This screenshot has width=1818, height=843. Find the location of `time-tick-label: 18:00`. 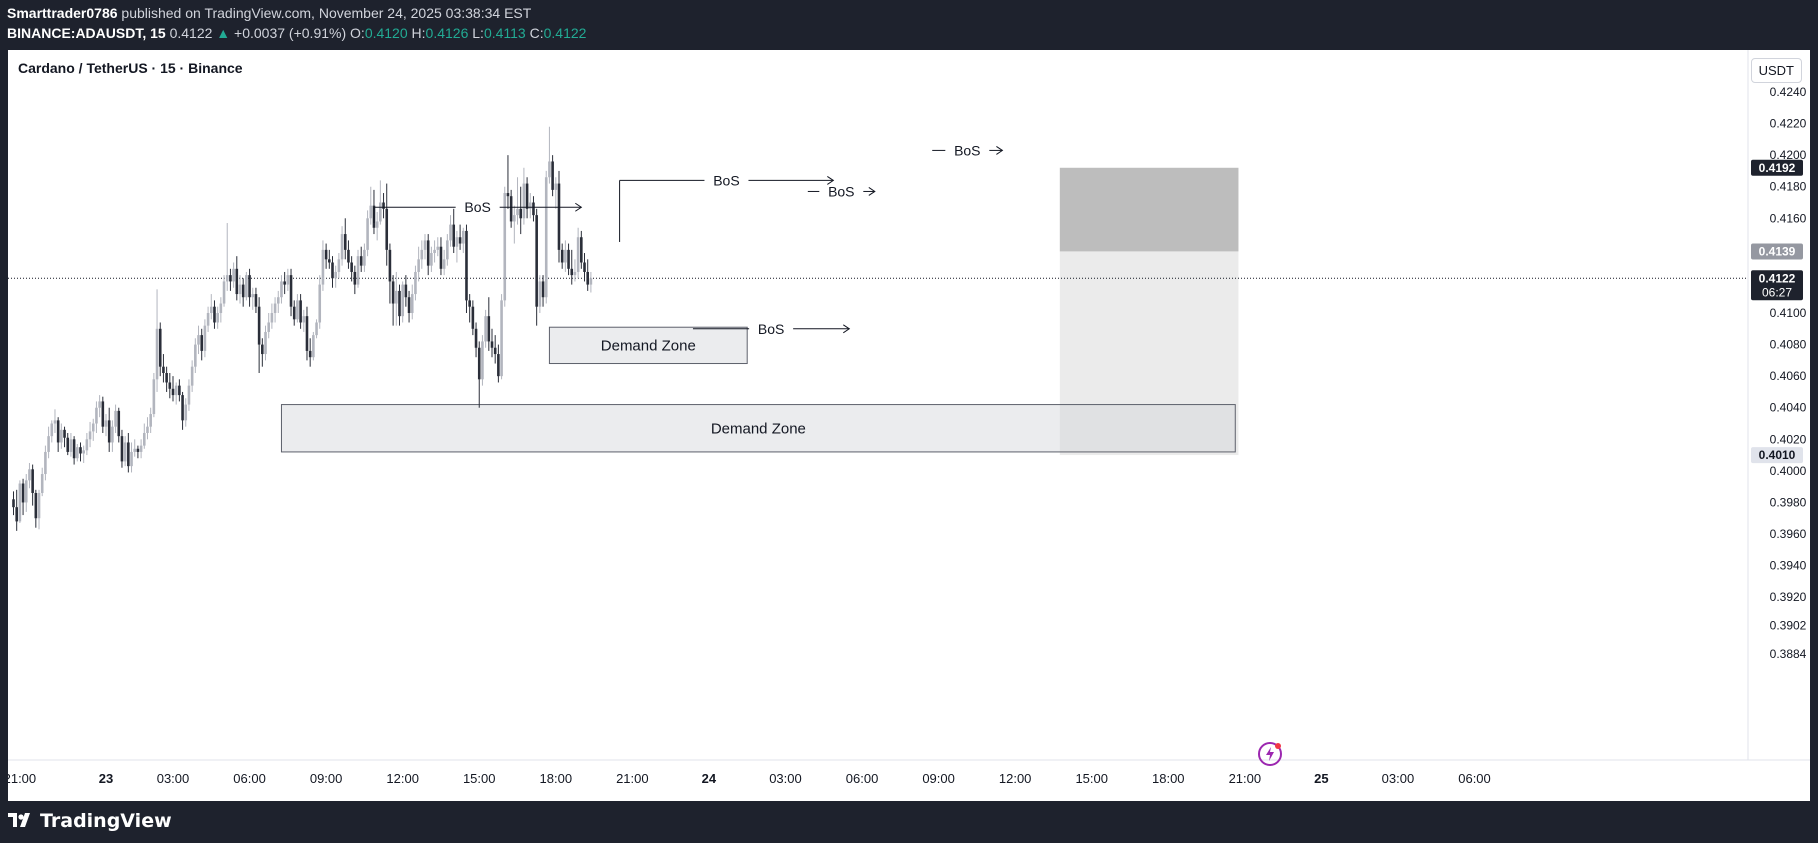

time-tick-label: 18:00 is located at coordinates (1168, 778).